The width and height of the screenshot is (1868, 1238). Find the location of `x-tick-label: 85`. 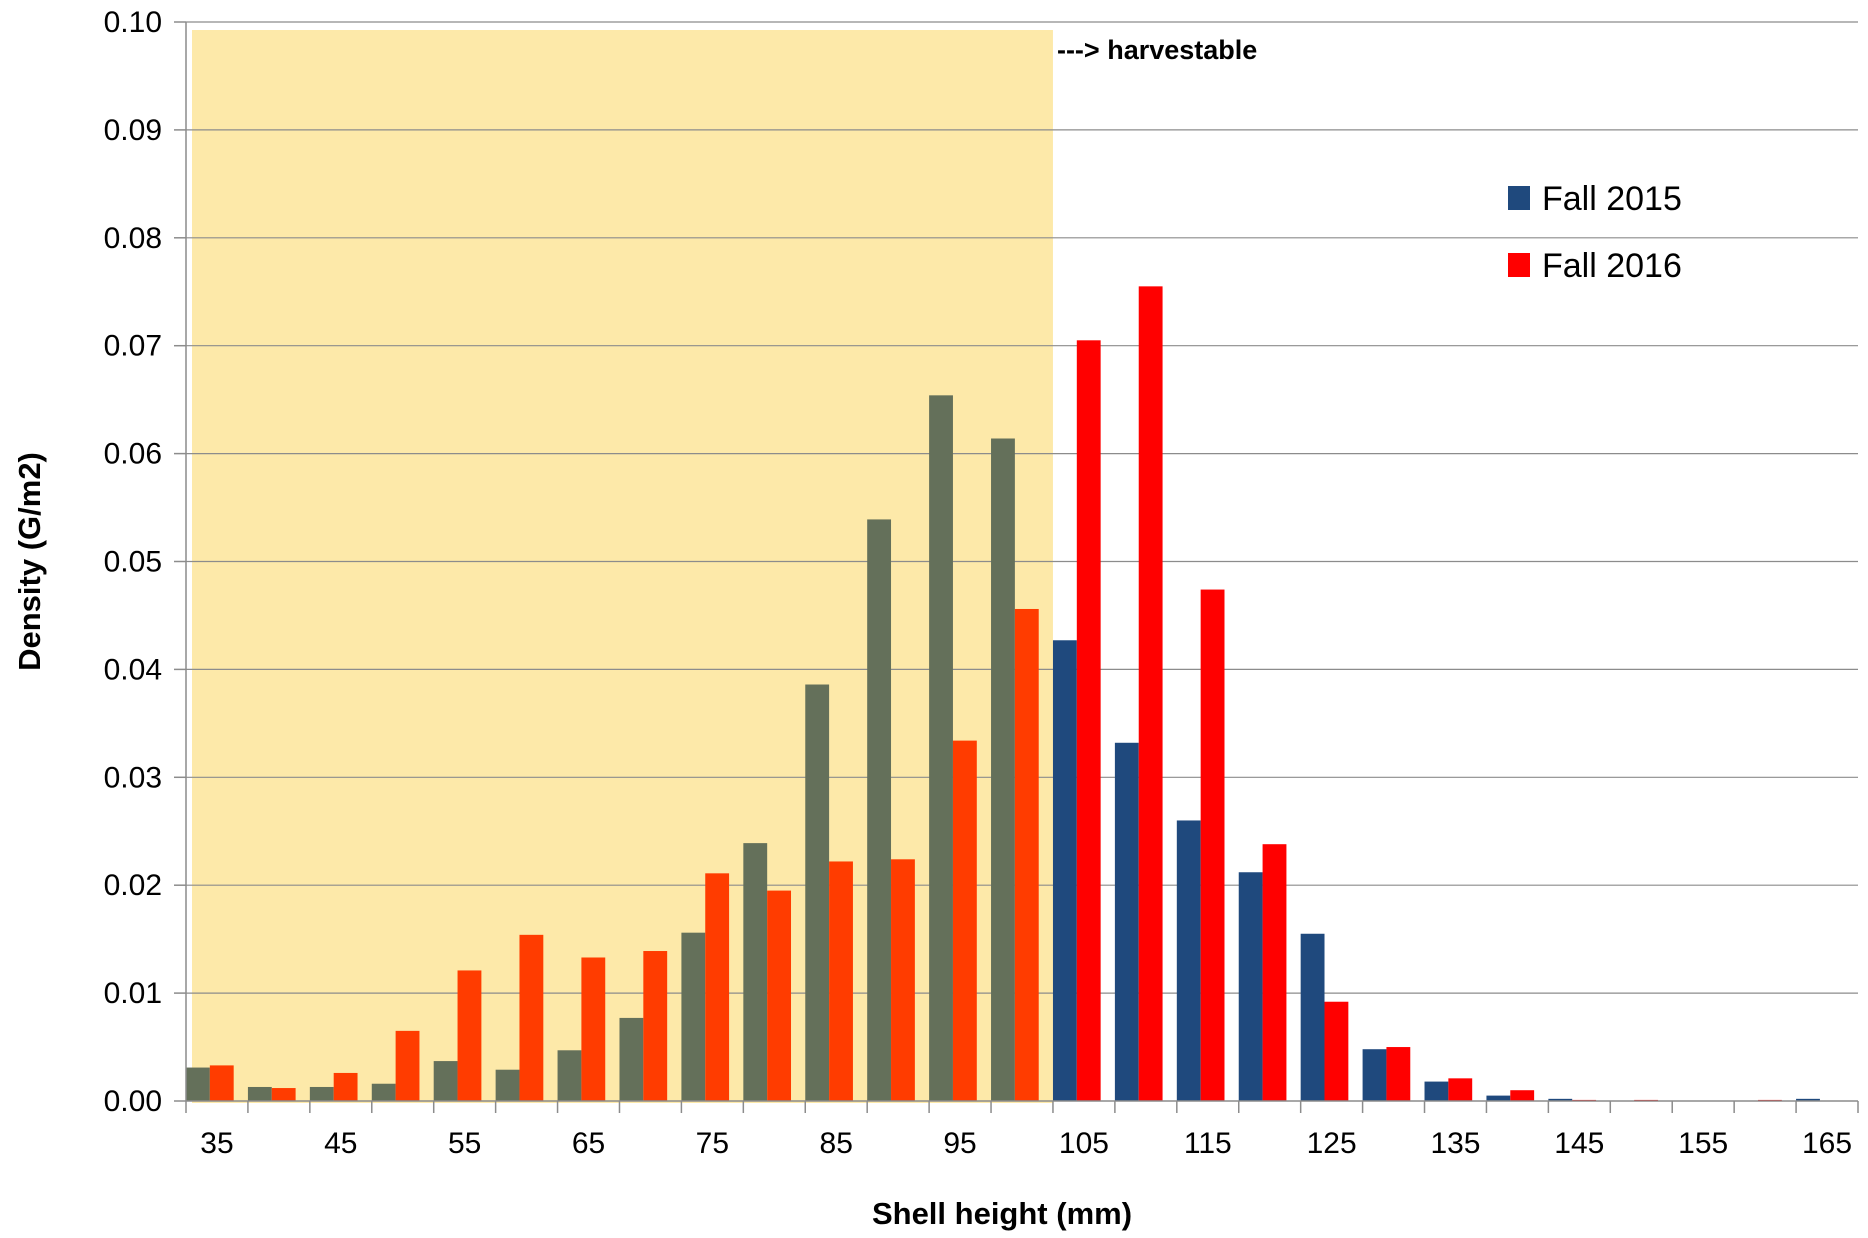

x-tick-label: 85 is located at coordinates (836, 1143).